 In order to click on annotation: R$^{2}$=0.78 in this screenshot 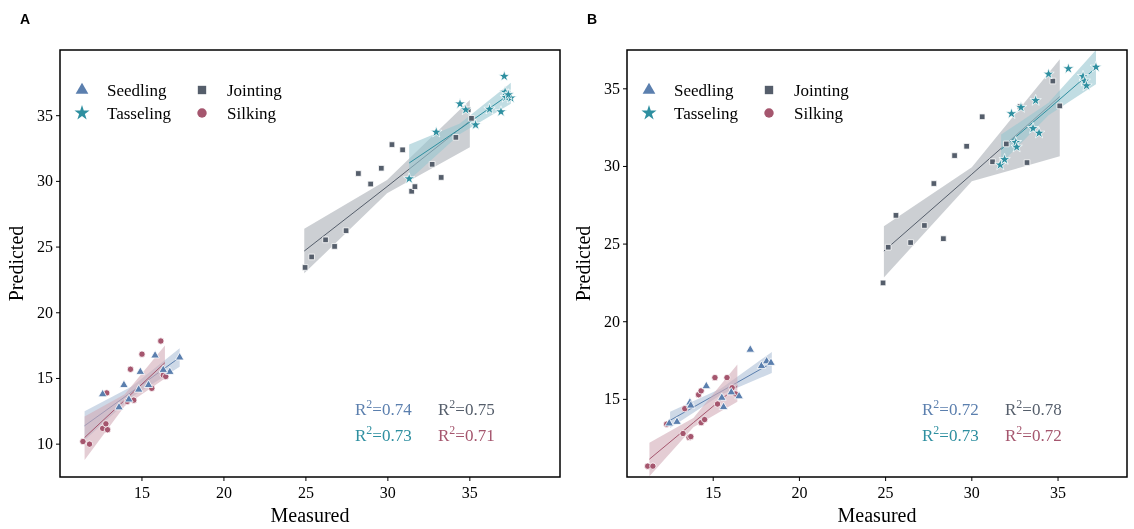, I will do `click(1033, 408)`.